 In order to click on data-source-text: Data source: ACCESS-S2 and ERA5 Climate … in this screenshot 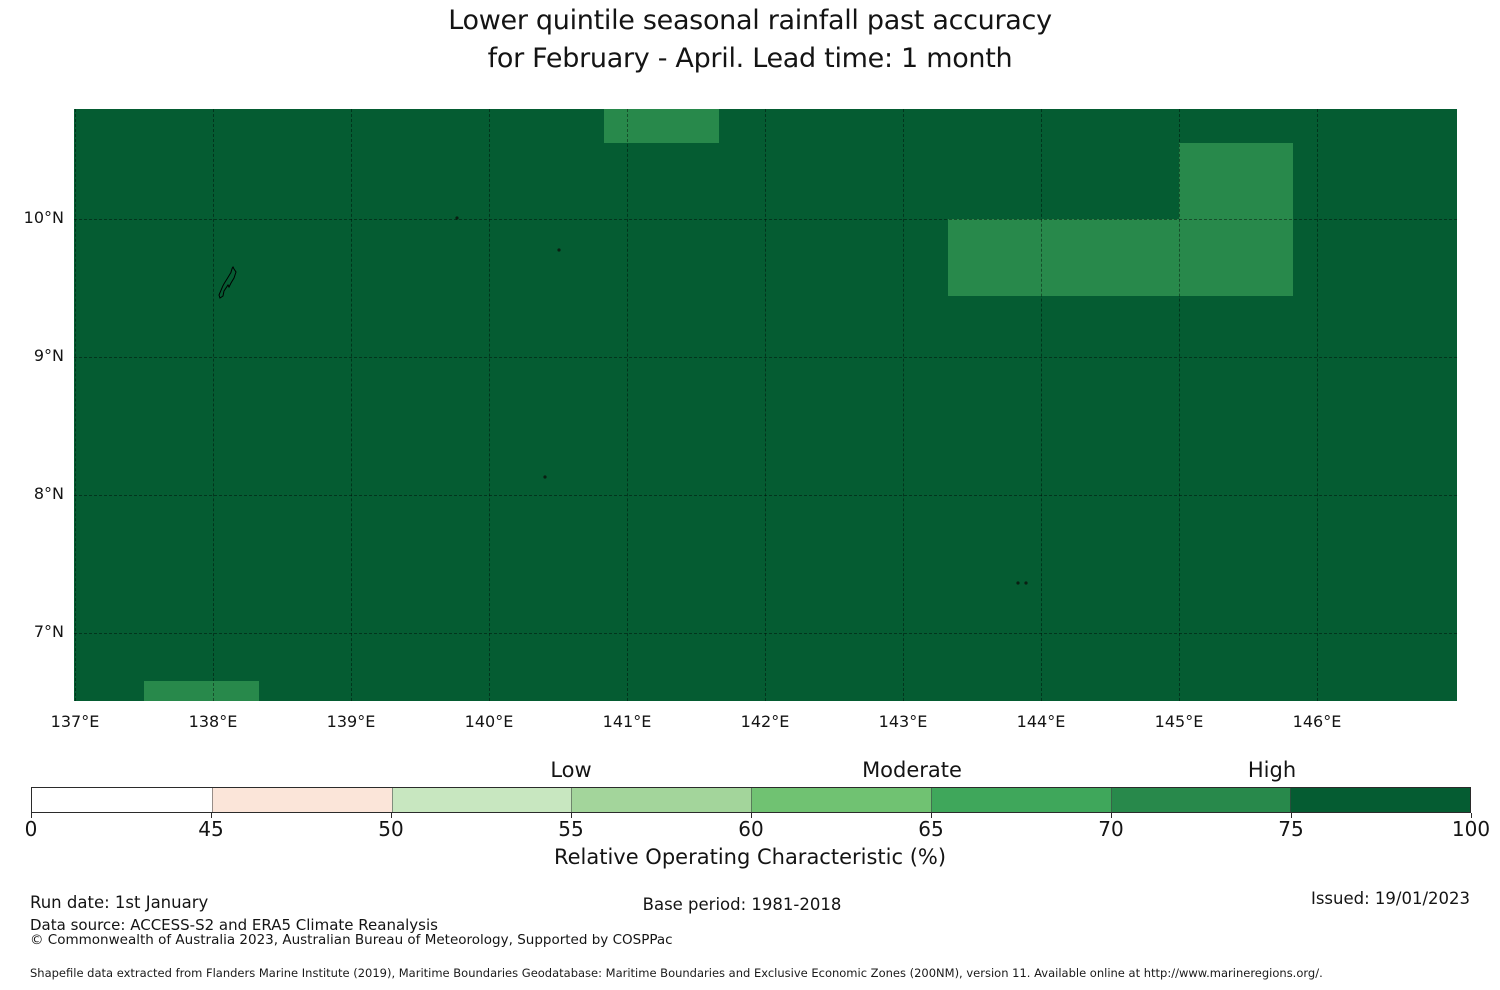, I will do `click(234, 925)`.